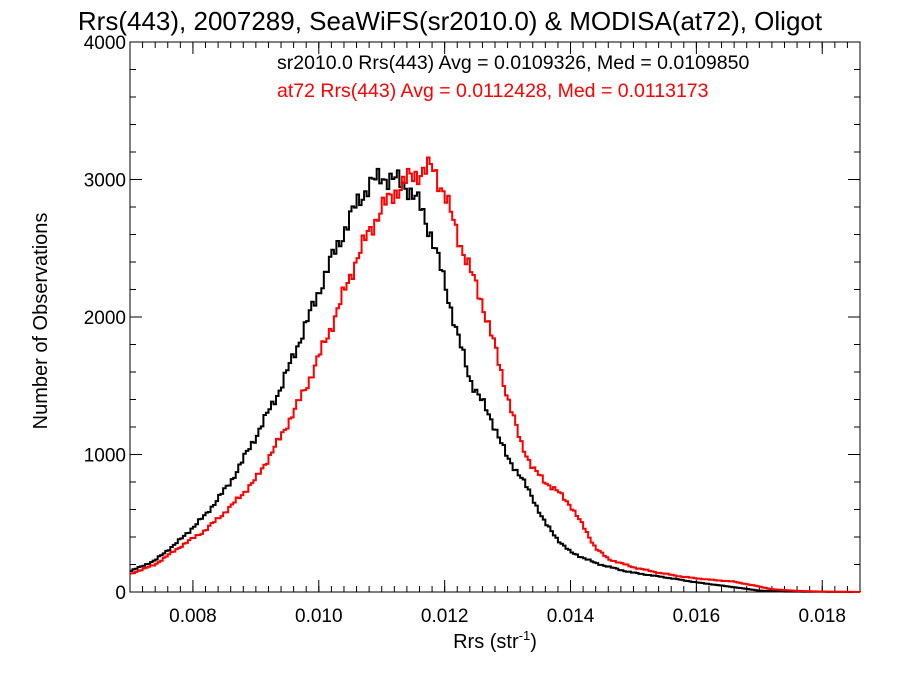 This screenshot has width=900, height=675. Describe the element at coordinates (120, 593) in the screenshot. I see `y-tick-label: 0` at that location.